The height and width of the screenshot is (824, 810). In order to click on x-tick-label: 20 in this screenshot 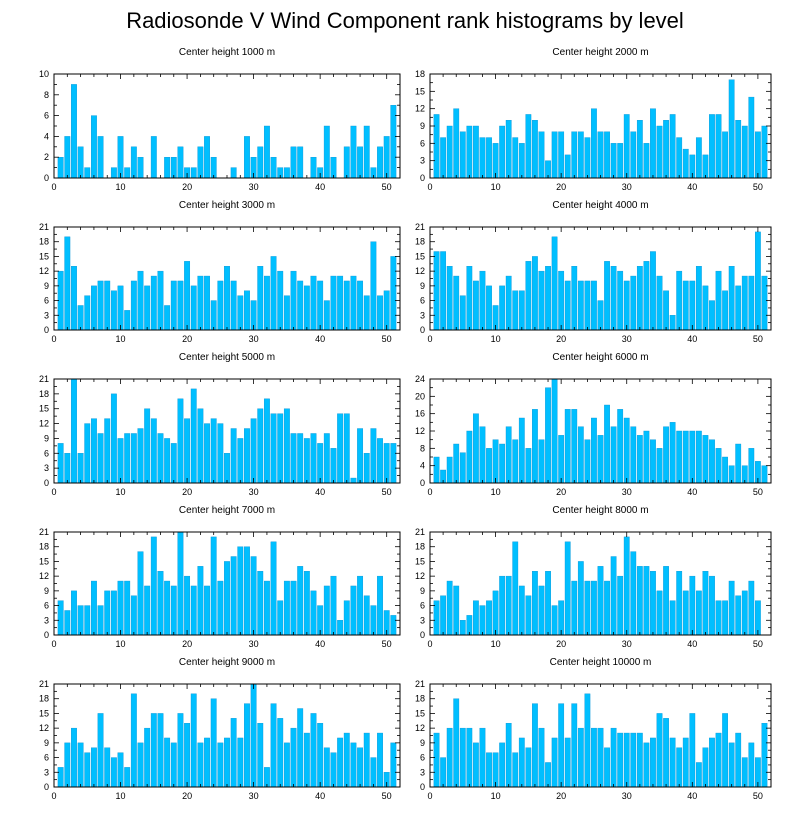, I will do `click(187, 492)`.